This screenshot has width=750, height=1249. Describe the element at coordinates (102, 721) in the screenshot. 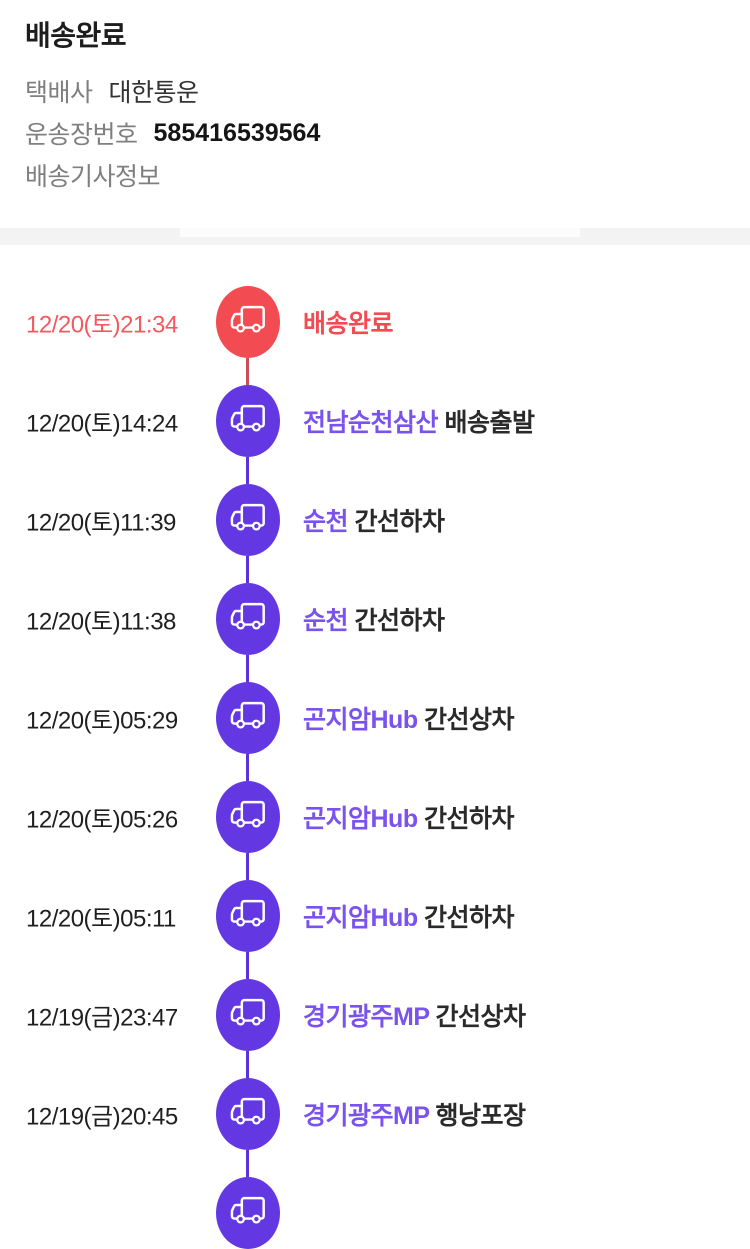

I see `timeline-item-datetime: 12/20(토)05:29` at that location.